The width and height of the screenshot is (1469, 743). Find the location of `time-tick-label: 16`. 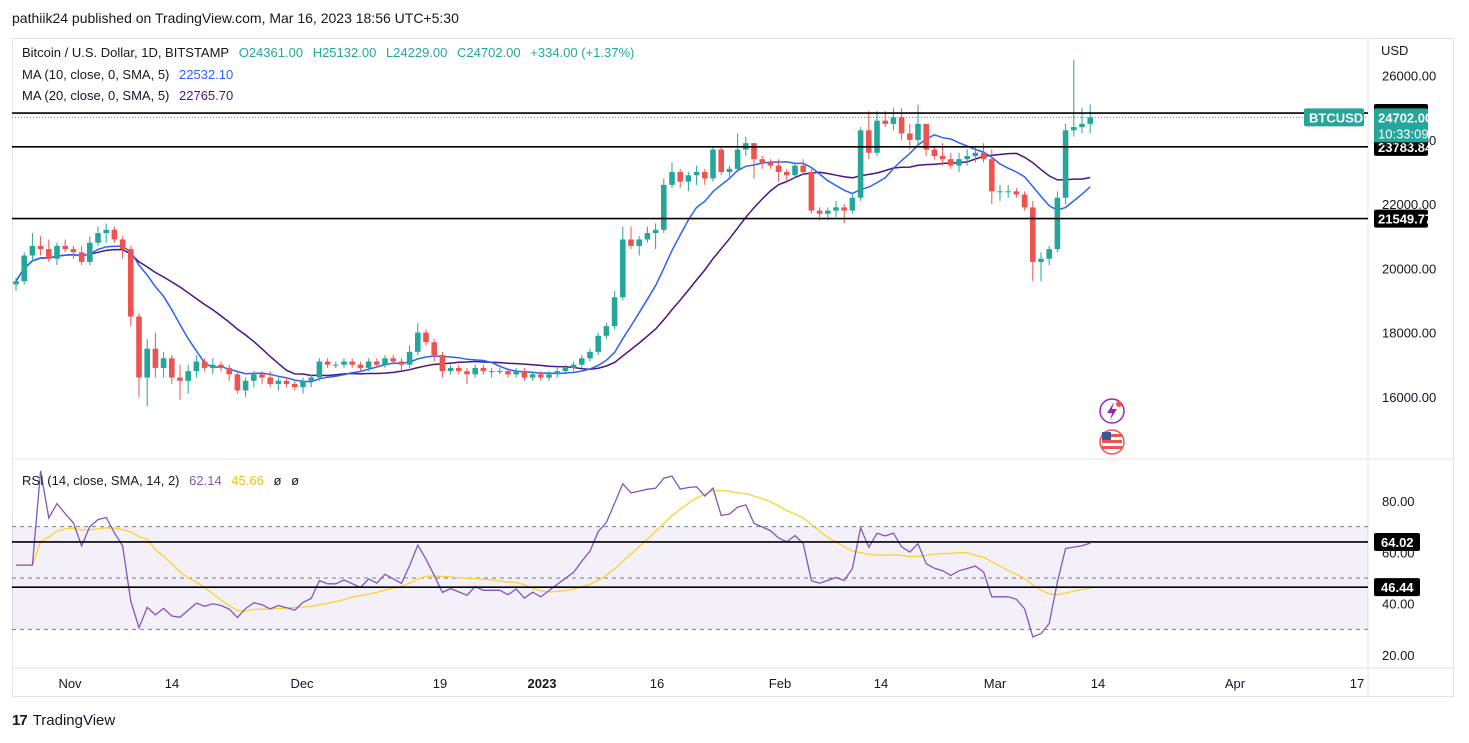

time-tick-label: 16 is located at coordinates (657, 683).